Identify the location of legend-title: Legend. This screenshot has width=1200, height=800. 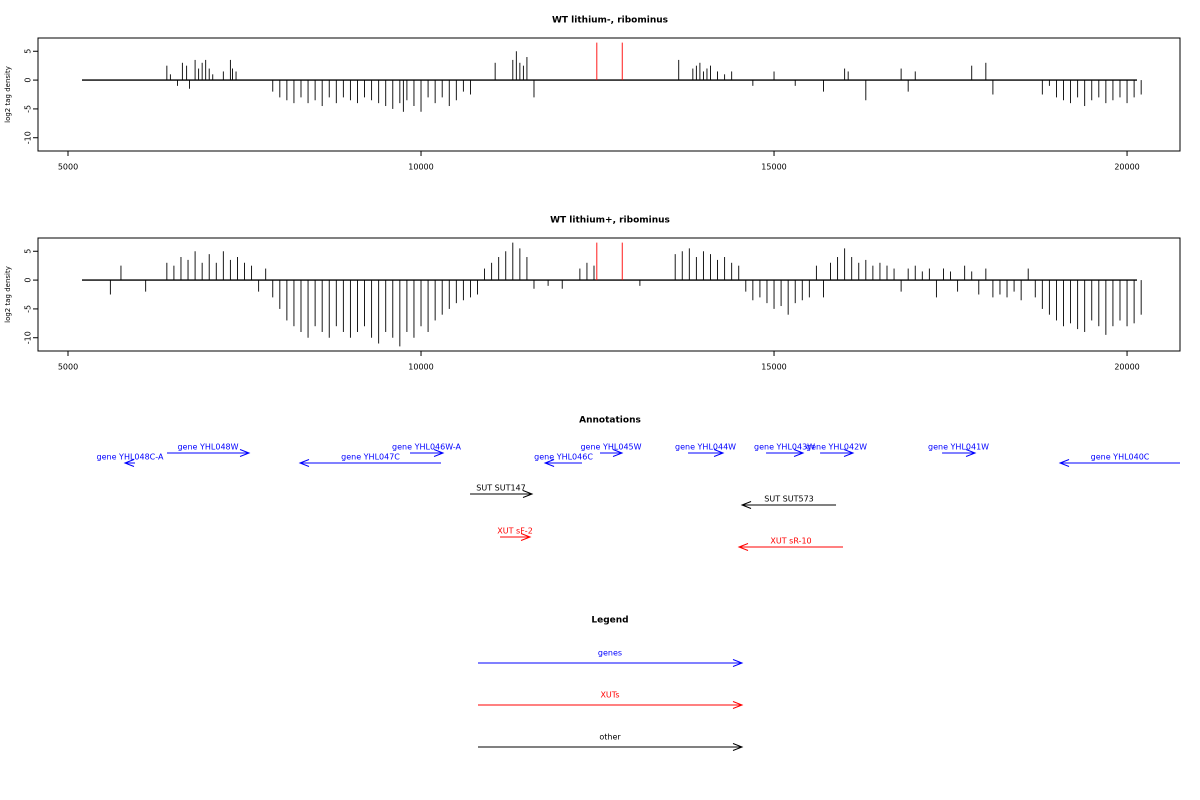
(609, 621).